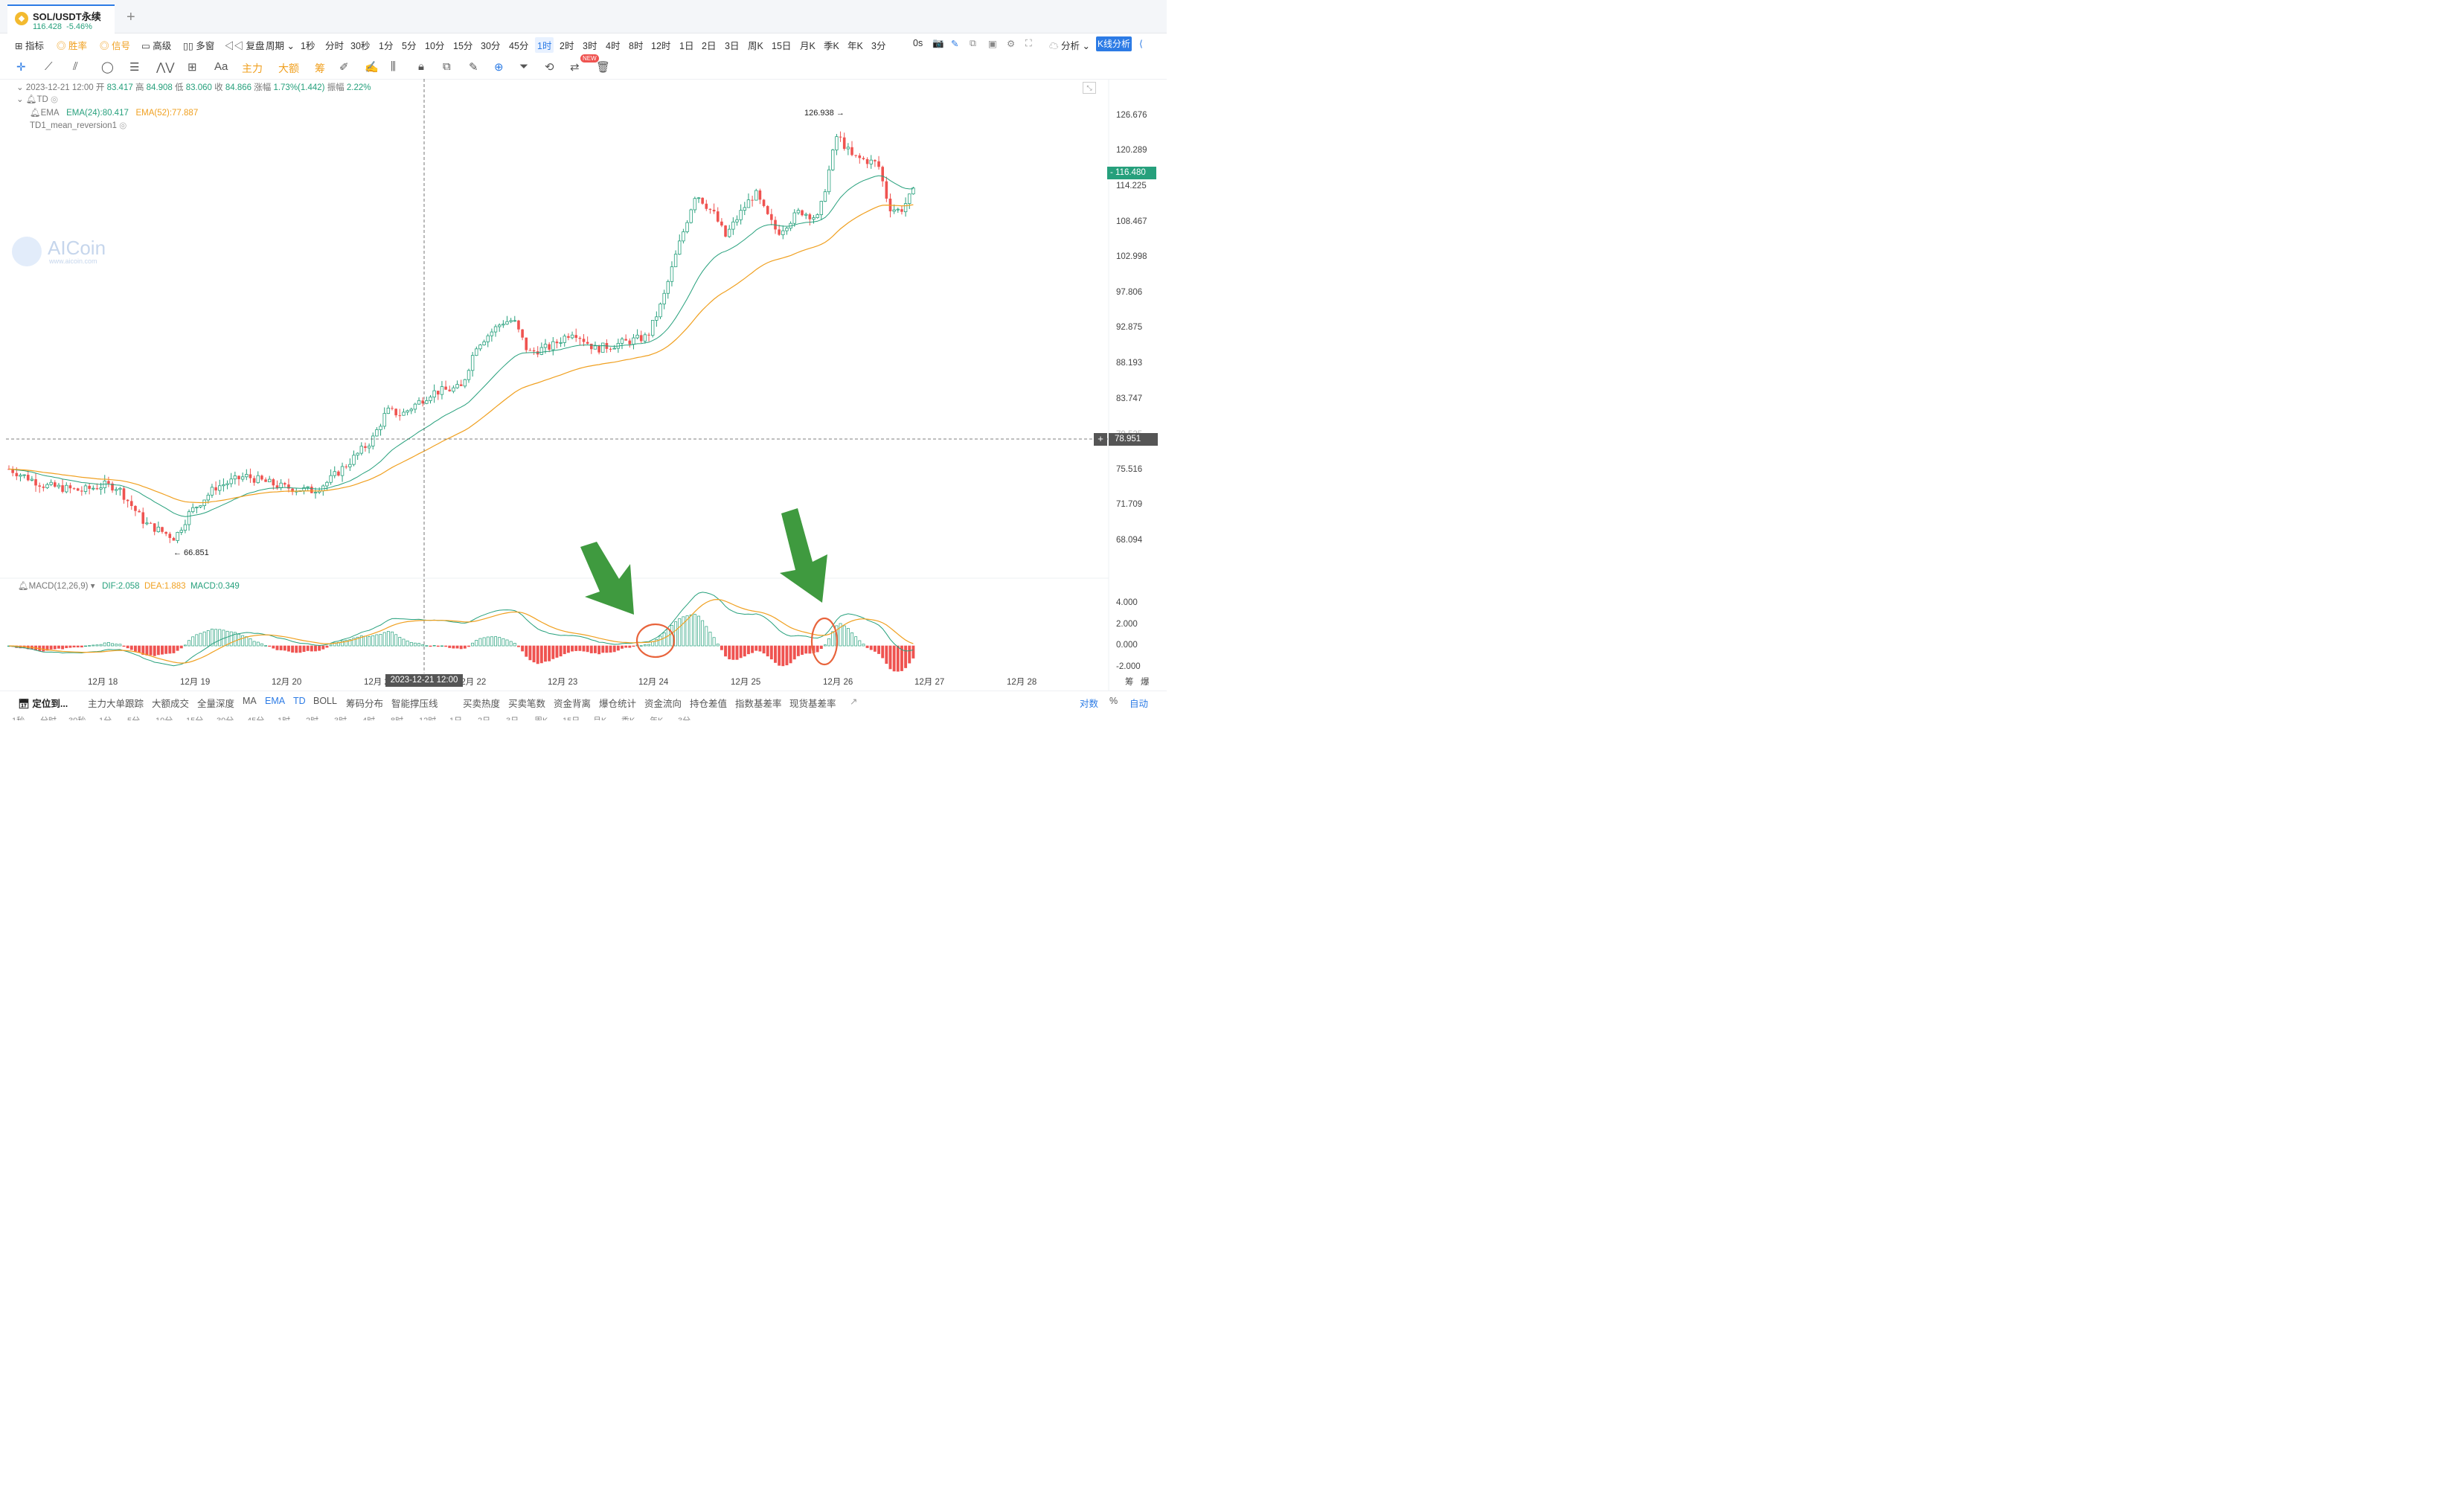  Describe the element at coordinates (571, 717) in the screenshot. I see `bottom-tf-19: 15日` at that location.